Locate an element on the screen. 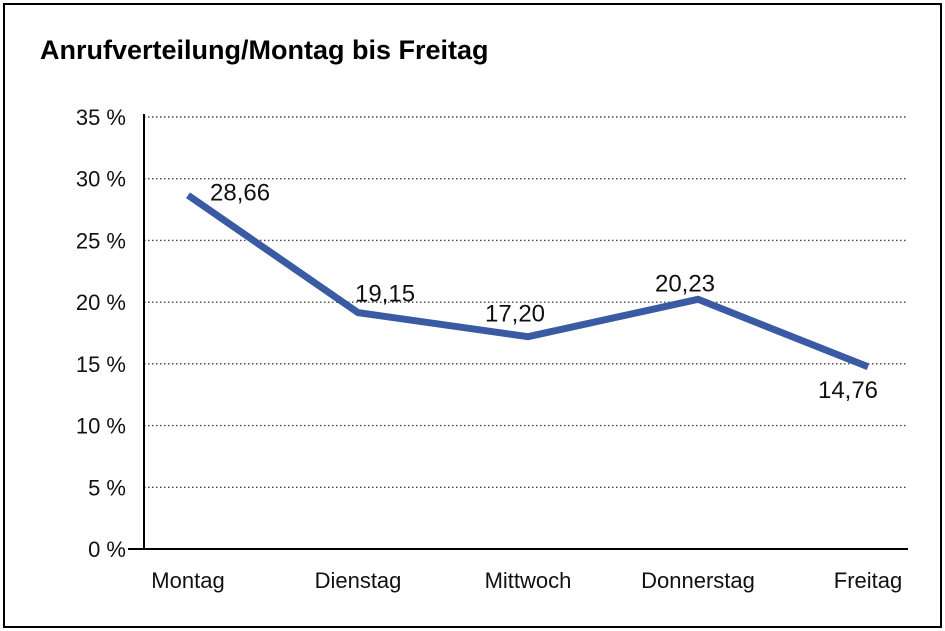  y-tick-label: 30 % is located at coordinates (101, 179).